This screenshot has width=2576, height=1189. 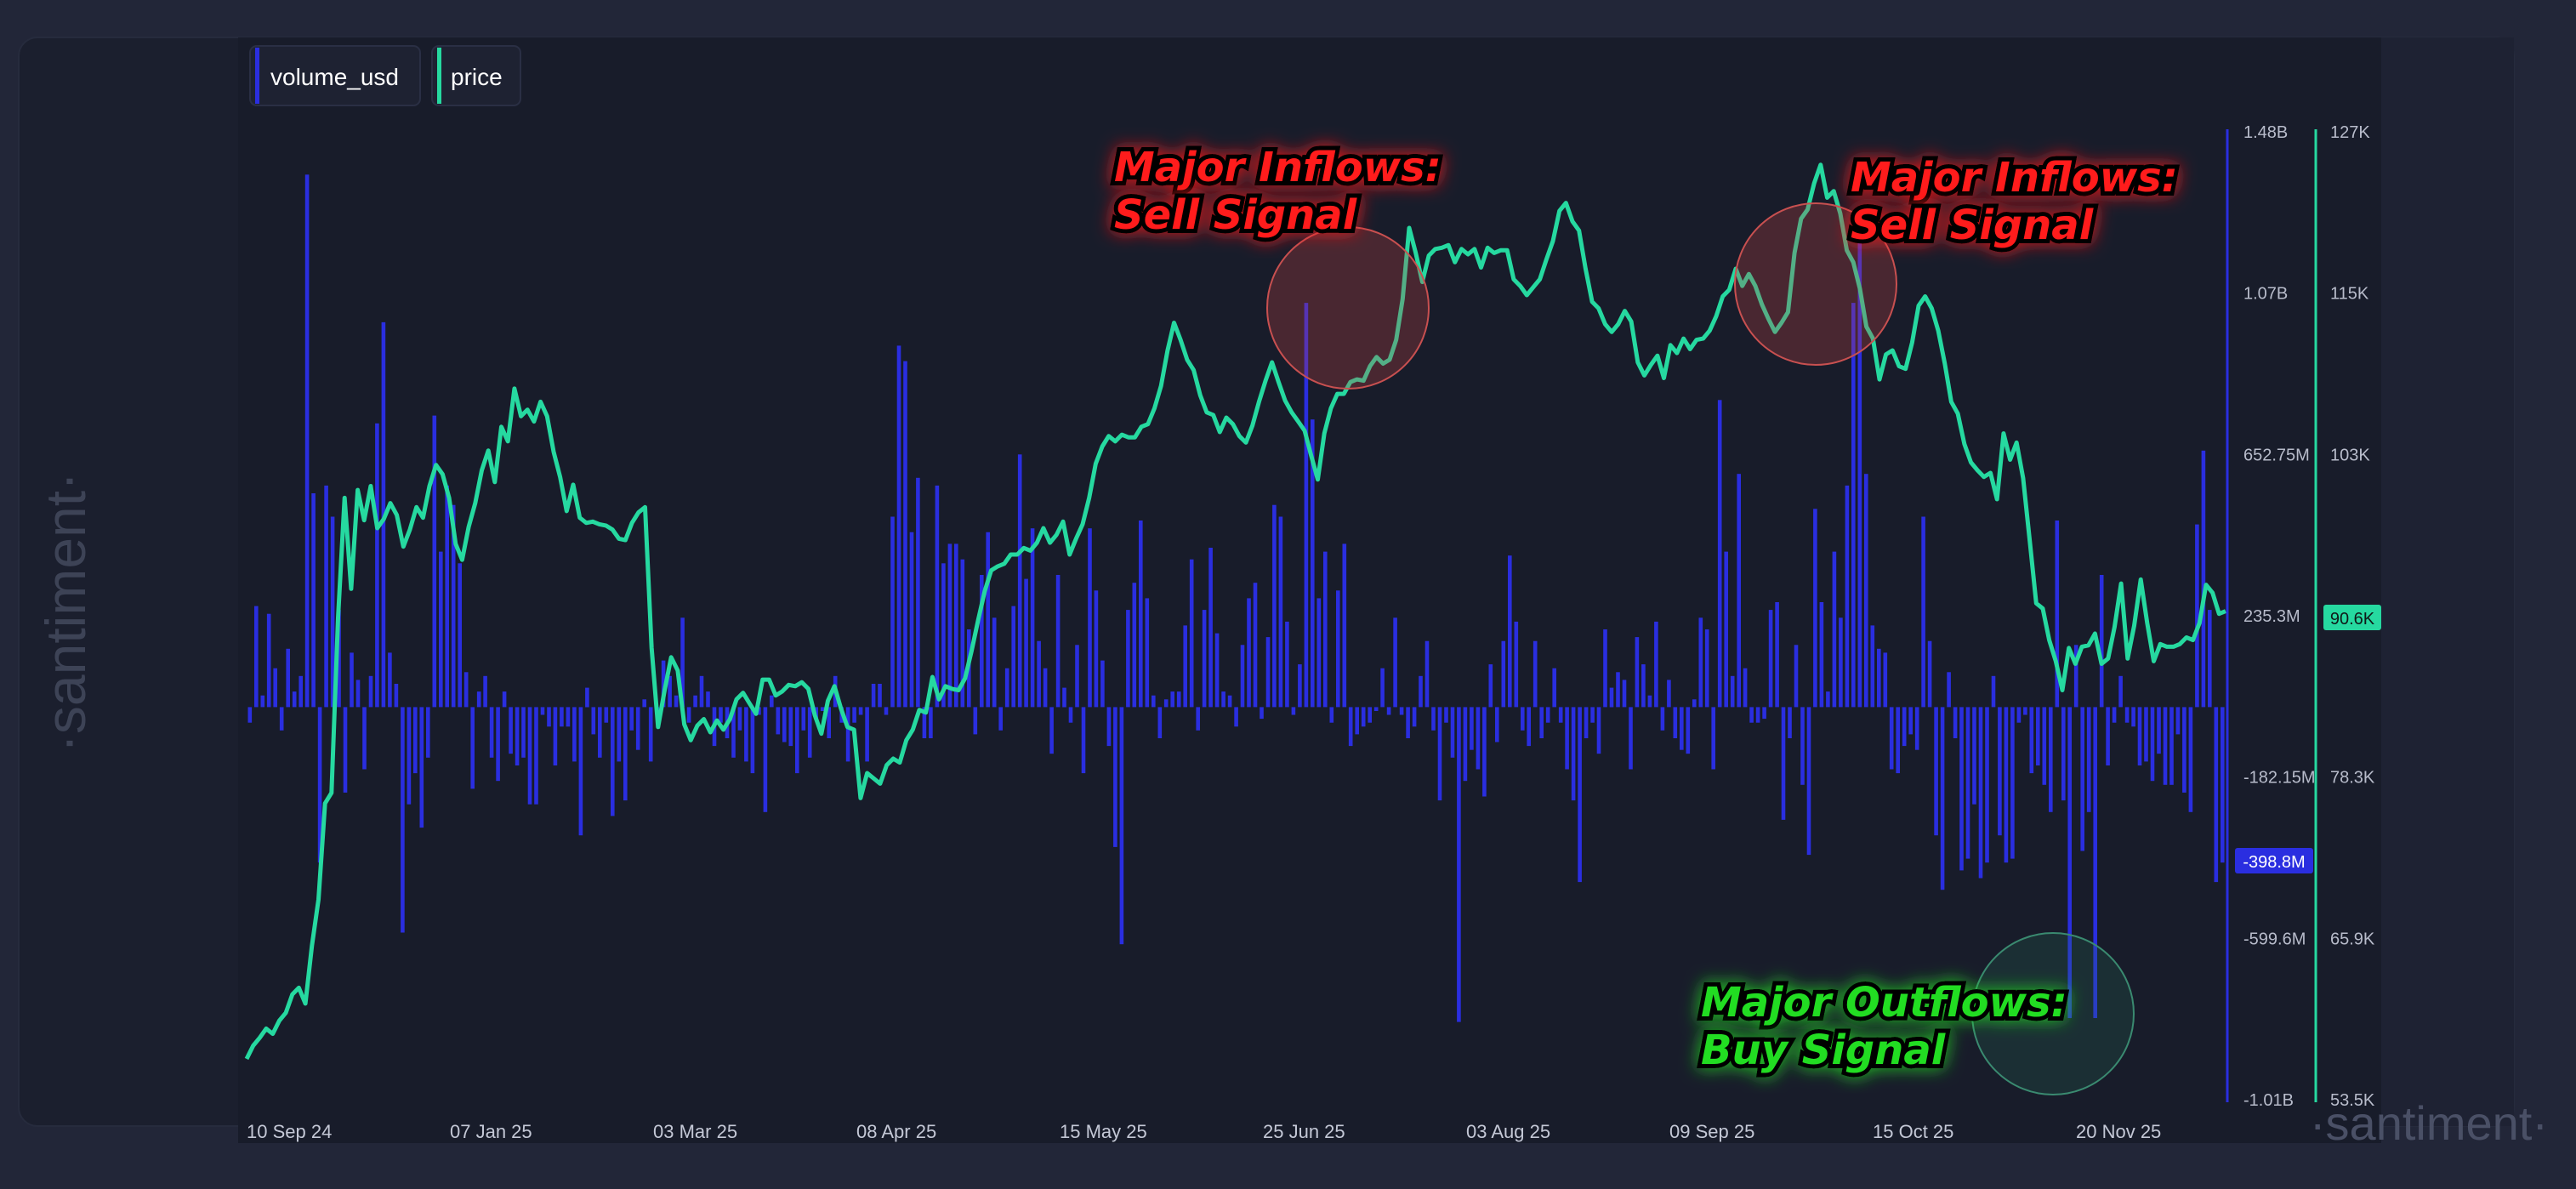 I want to click on legend-swatch-price, so click(x=439, y=76).